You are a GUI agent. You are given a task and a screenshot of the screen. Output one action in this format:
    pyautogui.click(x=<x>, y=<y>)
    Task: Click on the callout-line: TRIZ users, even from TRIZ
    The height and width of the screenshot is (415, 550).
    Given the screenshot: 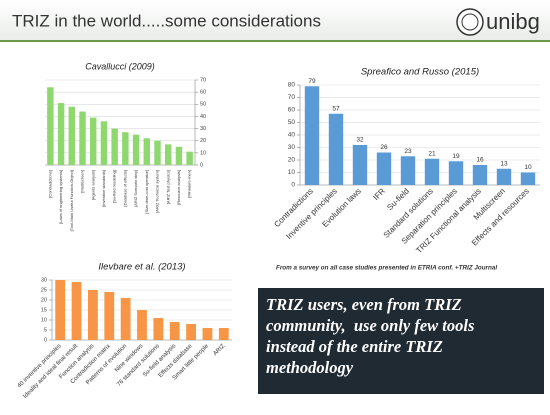 What is the action you would take?
    pyautogui.click(x=364, y=304)
    